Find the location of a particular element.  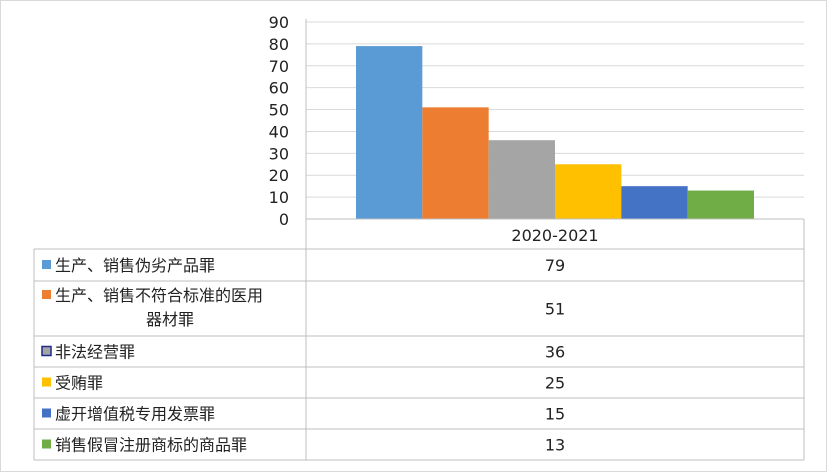

y-tick-label: 30 is located at coordinates (279, 153).